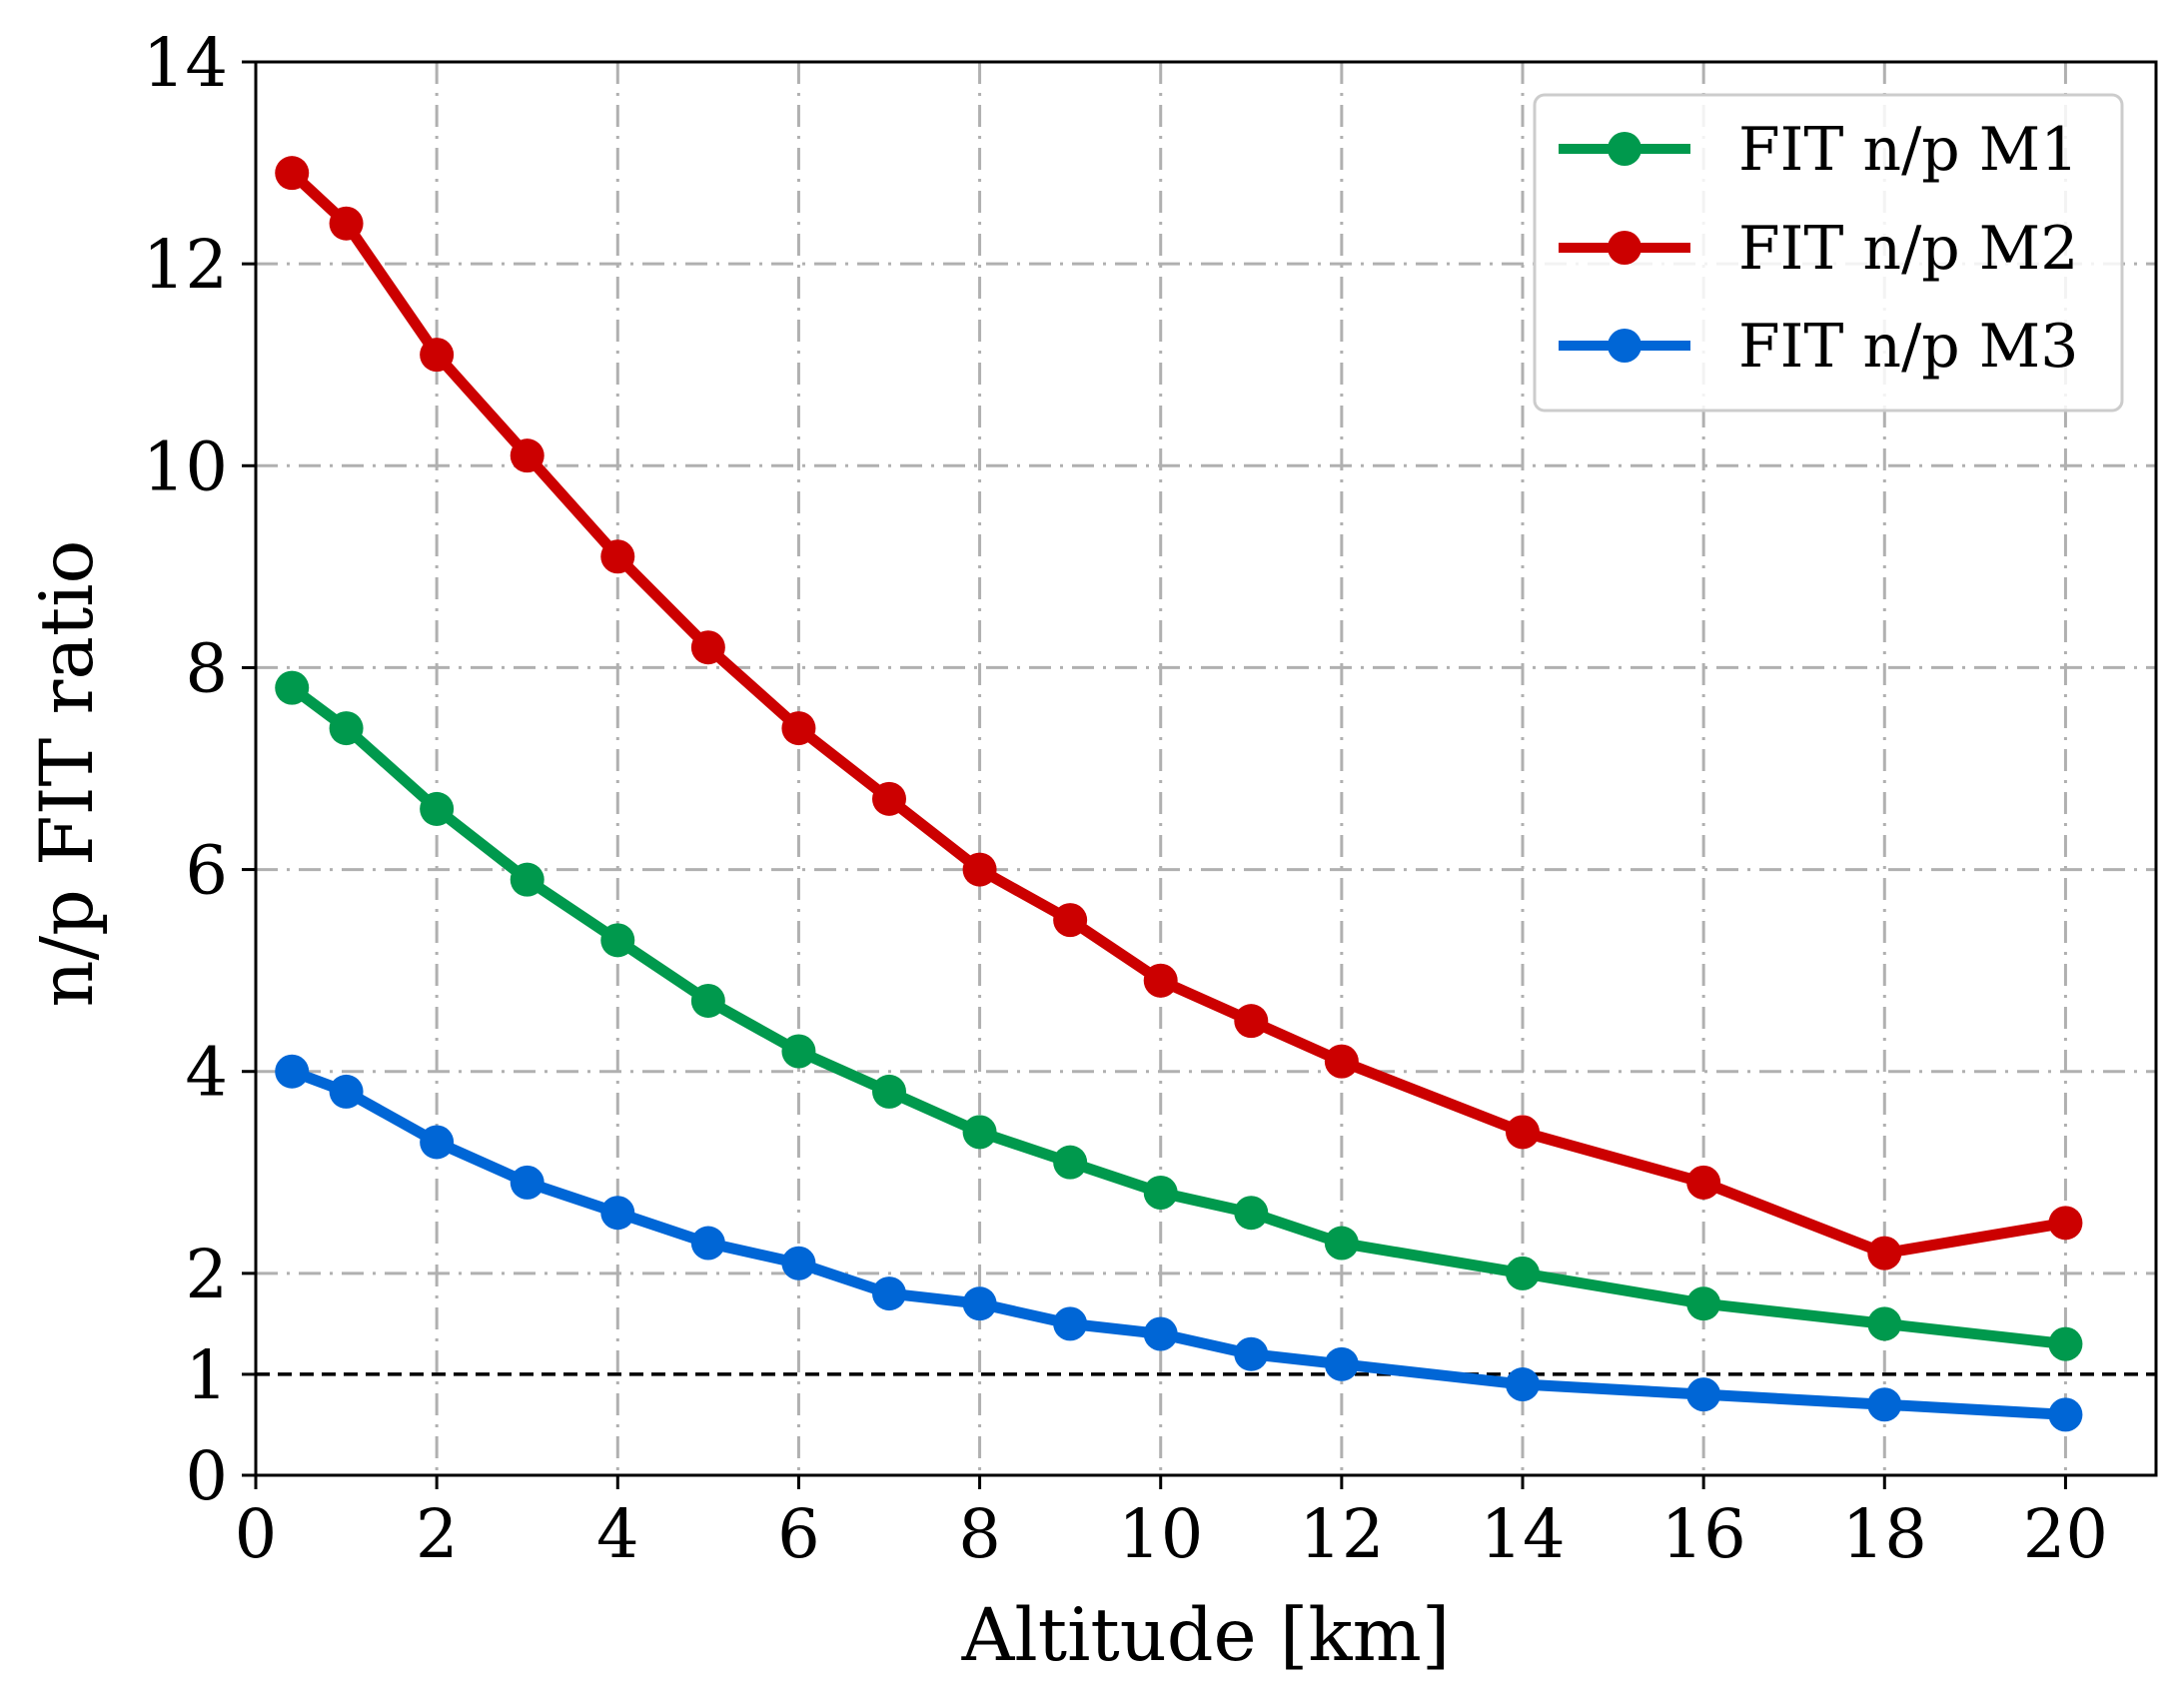 The image size is (2184, 1693). What do you see at coordinates (1624, 248) in the screenshot?
I see `legend-marker-m2` at bounding box center [1624, 248].